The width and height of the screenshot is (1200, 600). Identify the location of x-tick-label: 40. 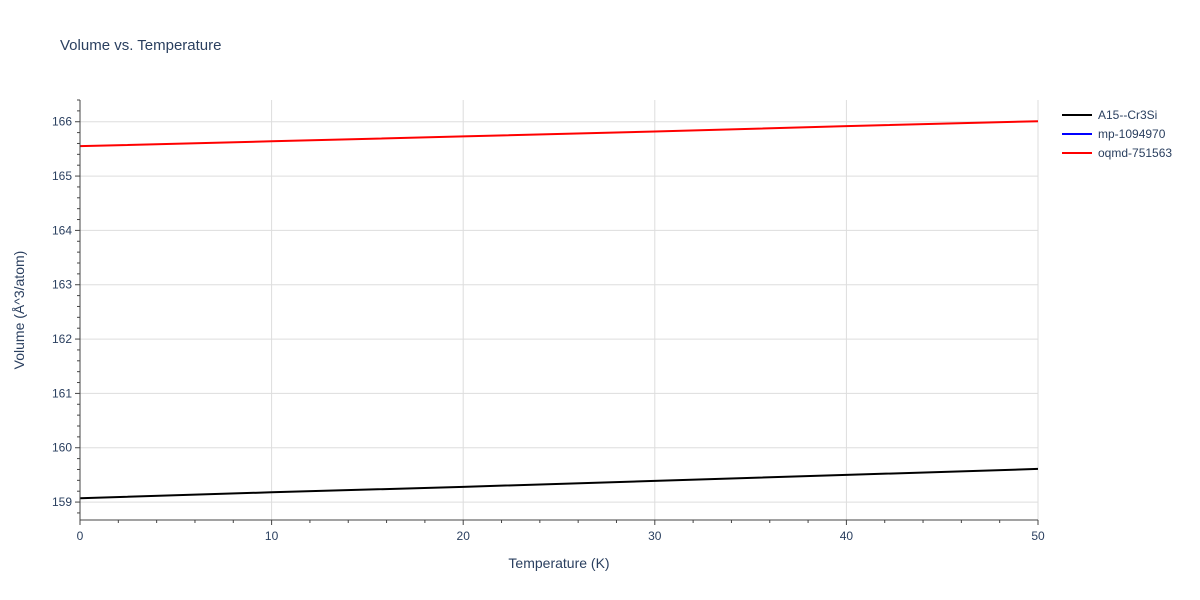
(847, 536).